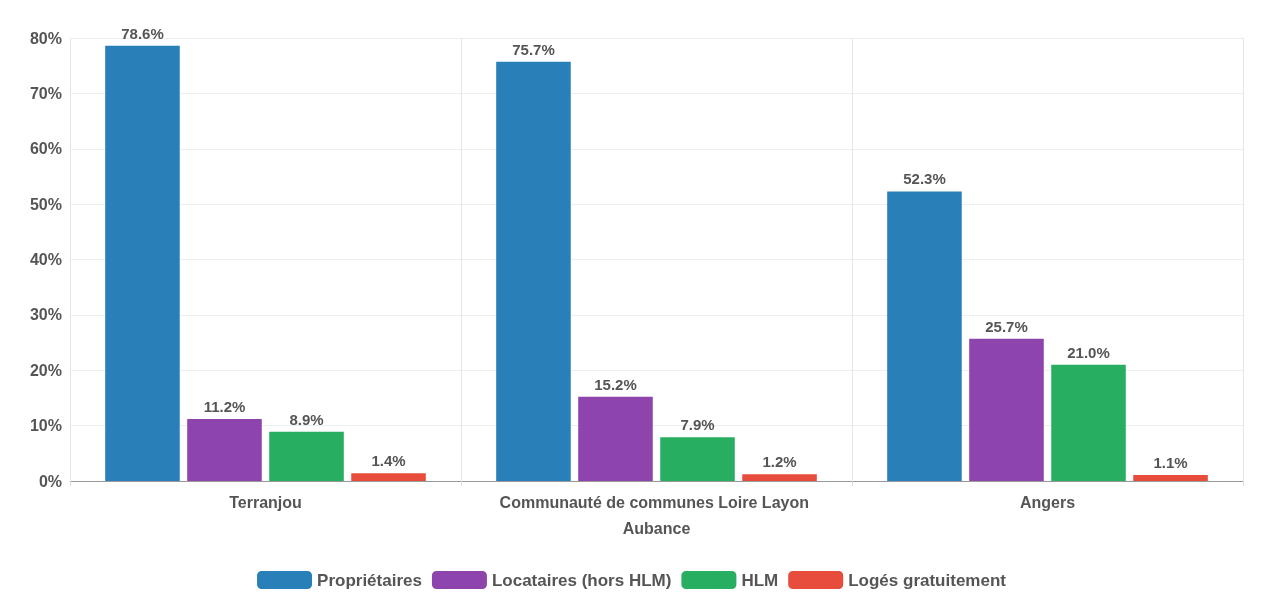 The width and height of the screenshot is (1263, 604). I want to click on y-tick-label: 30%, so click(45, 315).